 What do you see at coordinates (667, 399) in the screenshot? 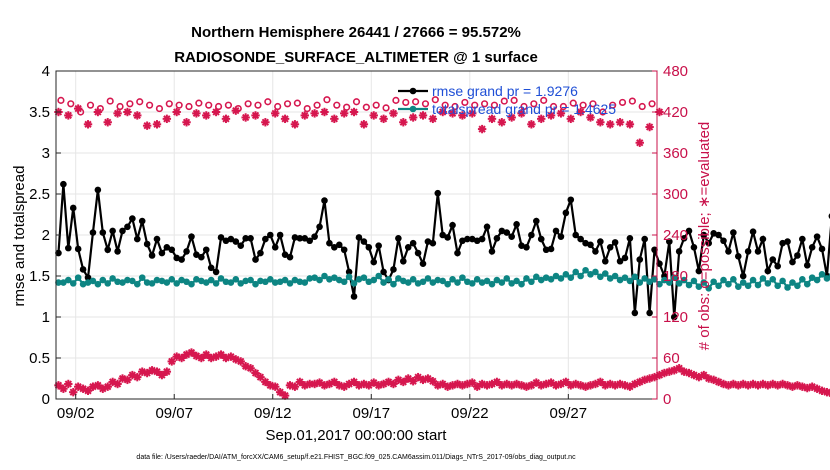
I see `y-right-tick-label: 0` at bounding box center [667, 399].